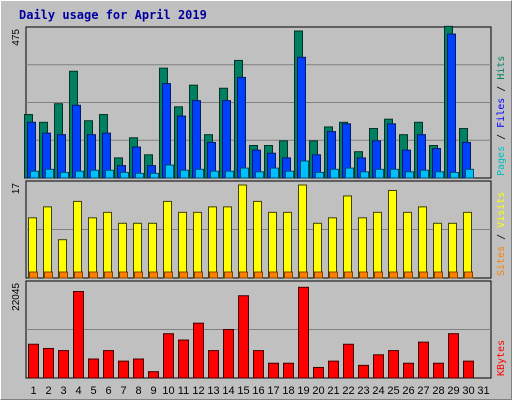 This screenshot has height=401, width=512. Describe the element at coordinates (348, 391) in the screenshot. I see `x-tick-label: 22` at that location.